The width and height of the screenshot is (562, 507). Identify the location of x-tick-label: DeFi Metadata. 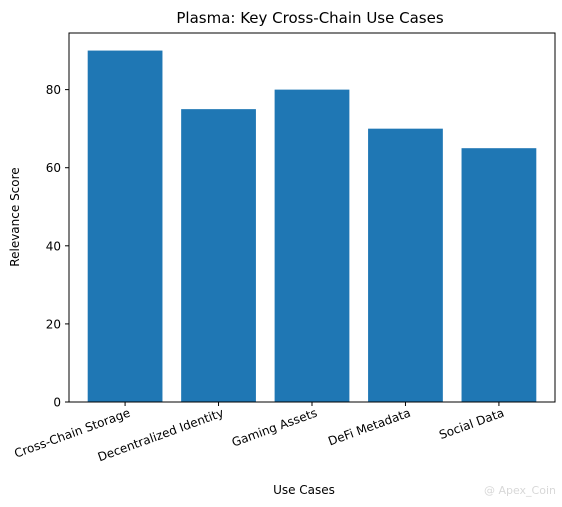
(369, 427).